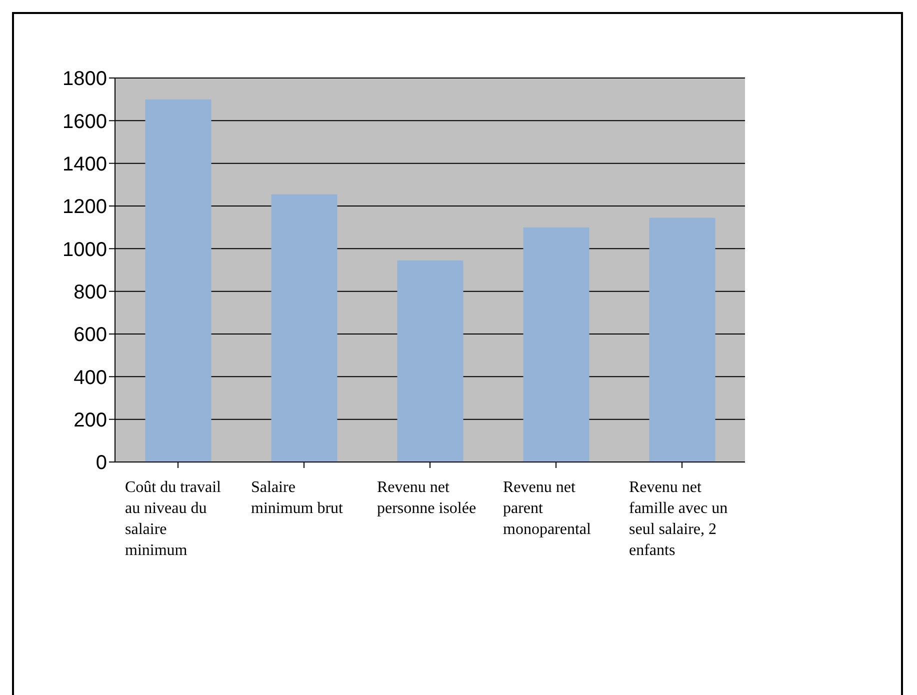  Describe the element at coordinates (90, 420) in the screenshot. I see `y-tick-label: 200` at that location.